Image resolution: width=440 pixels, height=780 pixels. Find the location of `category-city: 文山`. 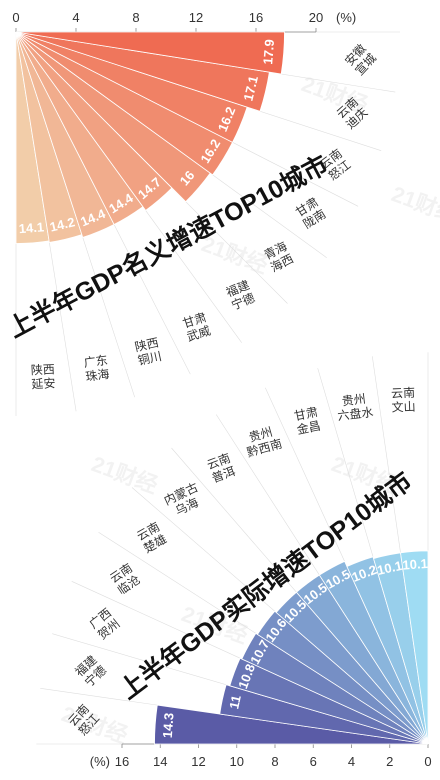

category-city: 文山 is located at coordinates (403, 407).